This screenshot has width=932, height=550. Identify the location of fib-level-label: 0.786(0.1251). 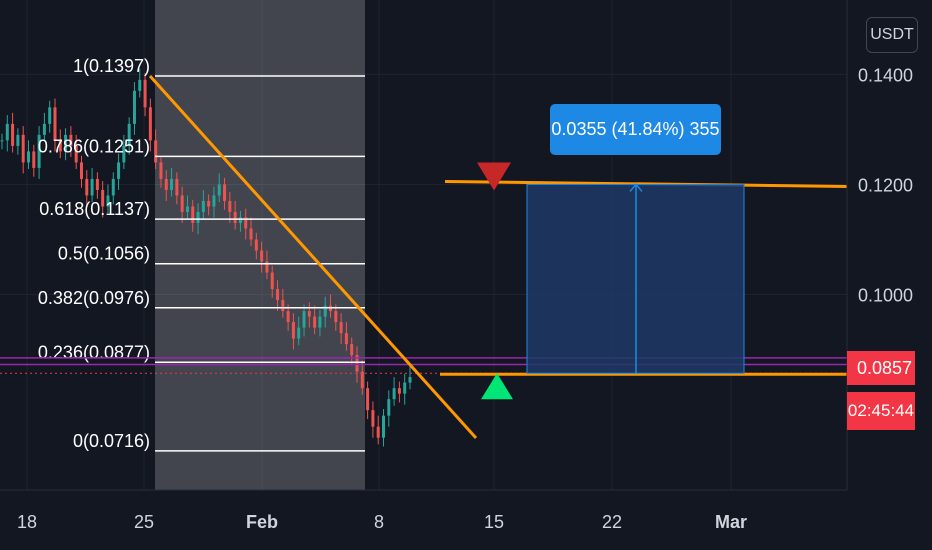
(94, 146).